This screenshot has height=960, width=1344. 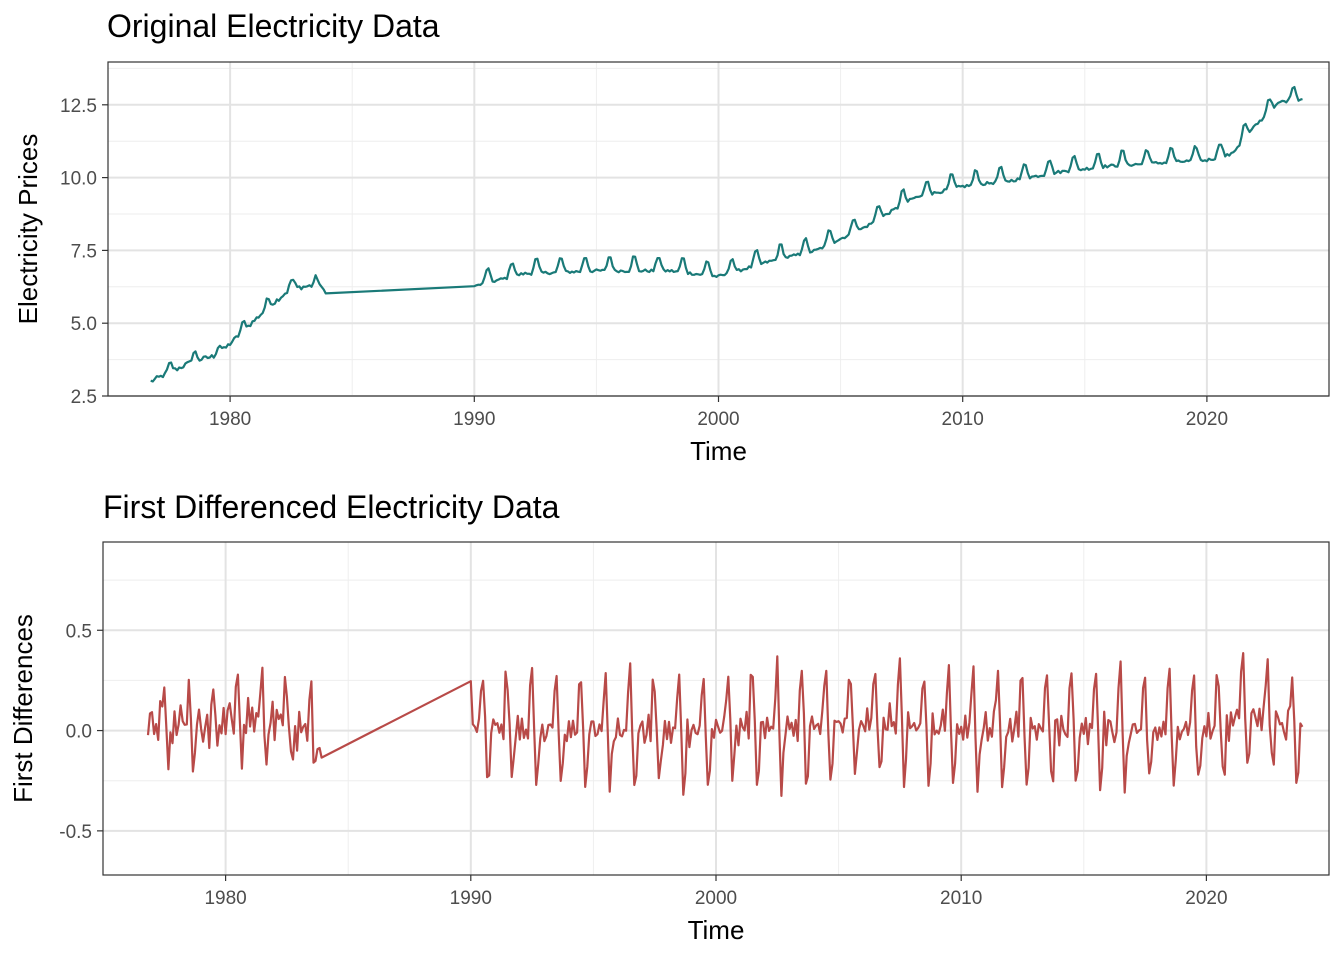 What do you see at coordinates (718, 419) in the screenshot?
I see `chart-1-x-tick-label: 2000` at bounding box center [718, 419].